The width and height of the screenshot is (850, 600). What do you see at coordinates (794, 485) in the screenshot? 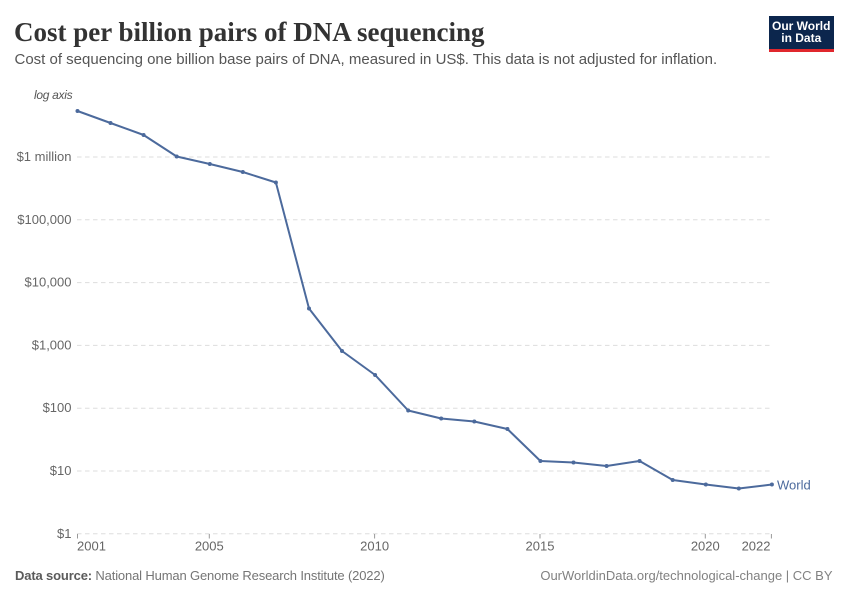
I see `svg-text: World` at bounding box center [794, 485].